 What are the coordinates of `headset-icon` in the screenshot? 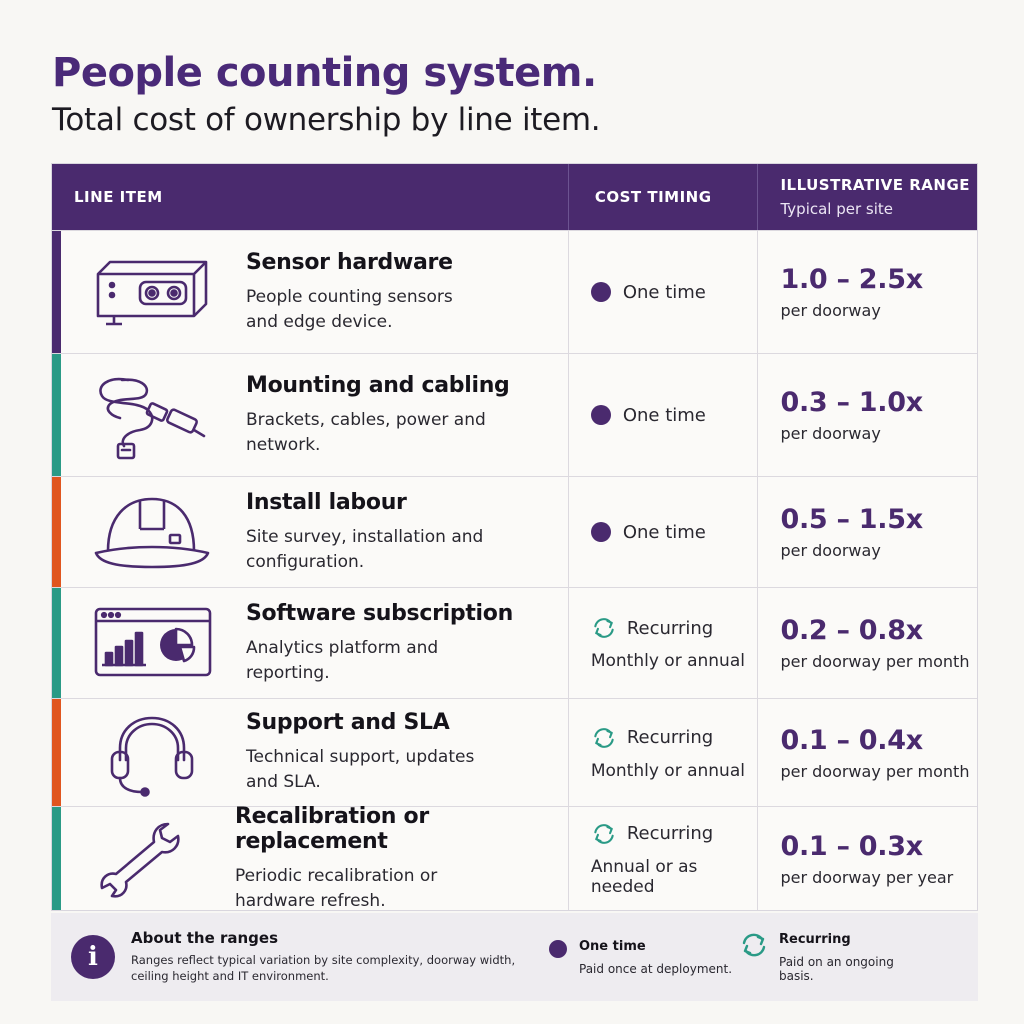 It's located at (149, 753).